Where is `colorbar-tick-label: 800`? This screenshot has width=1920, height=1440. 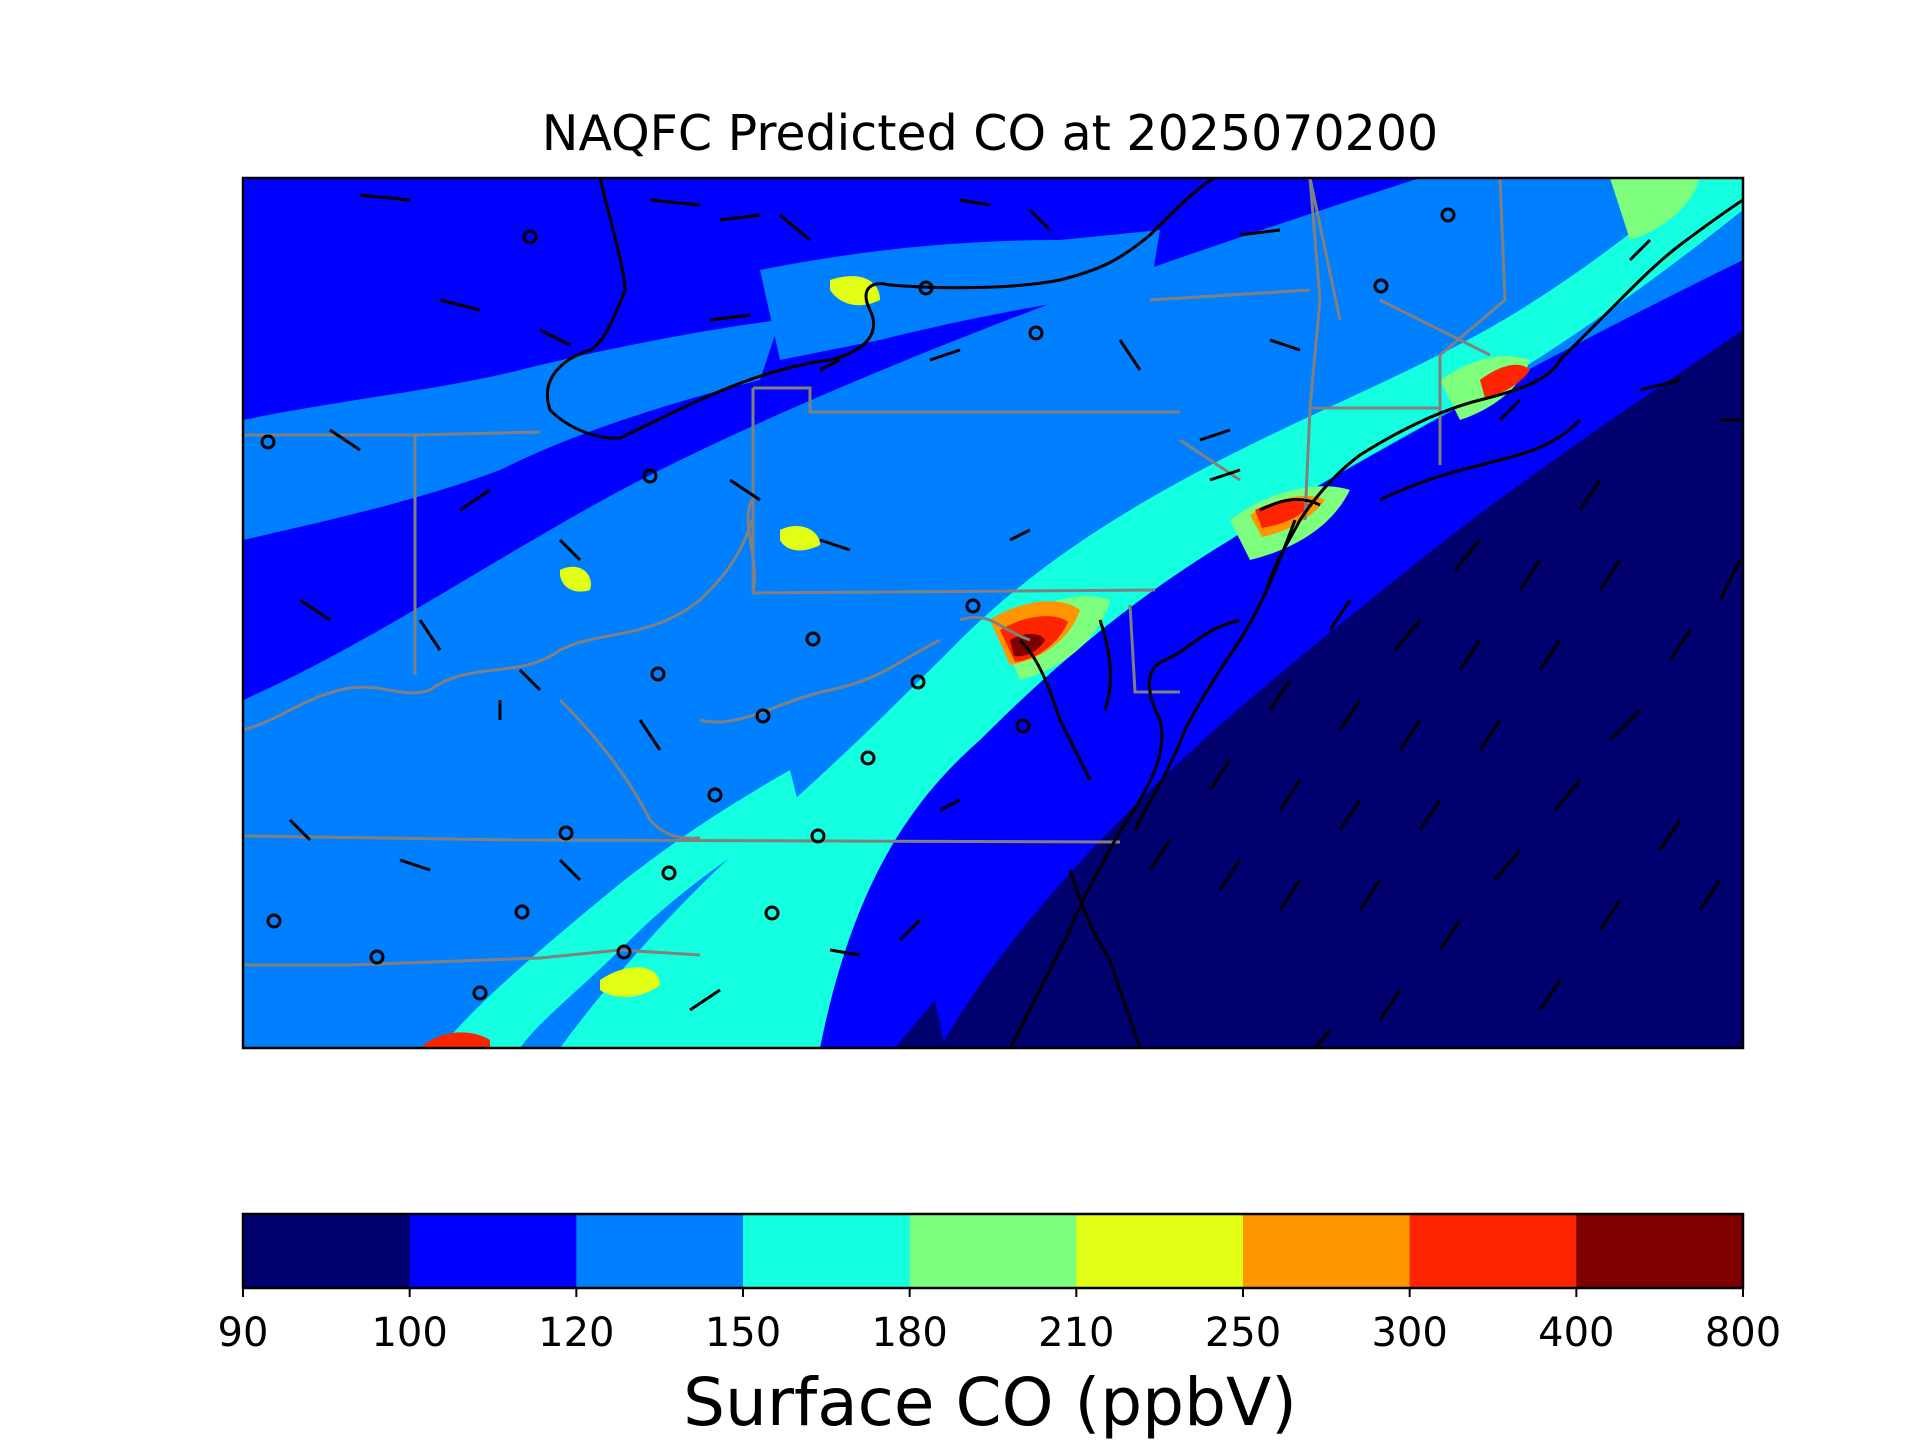 colorbar-tick-label: 800 is located at coordinates (1743, 1333).